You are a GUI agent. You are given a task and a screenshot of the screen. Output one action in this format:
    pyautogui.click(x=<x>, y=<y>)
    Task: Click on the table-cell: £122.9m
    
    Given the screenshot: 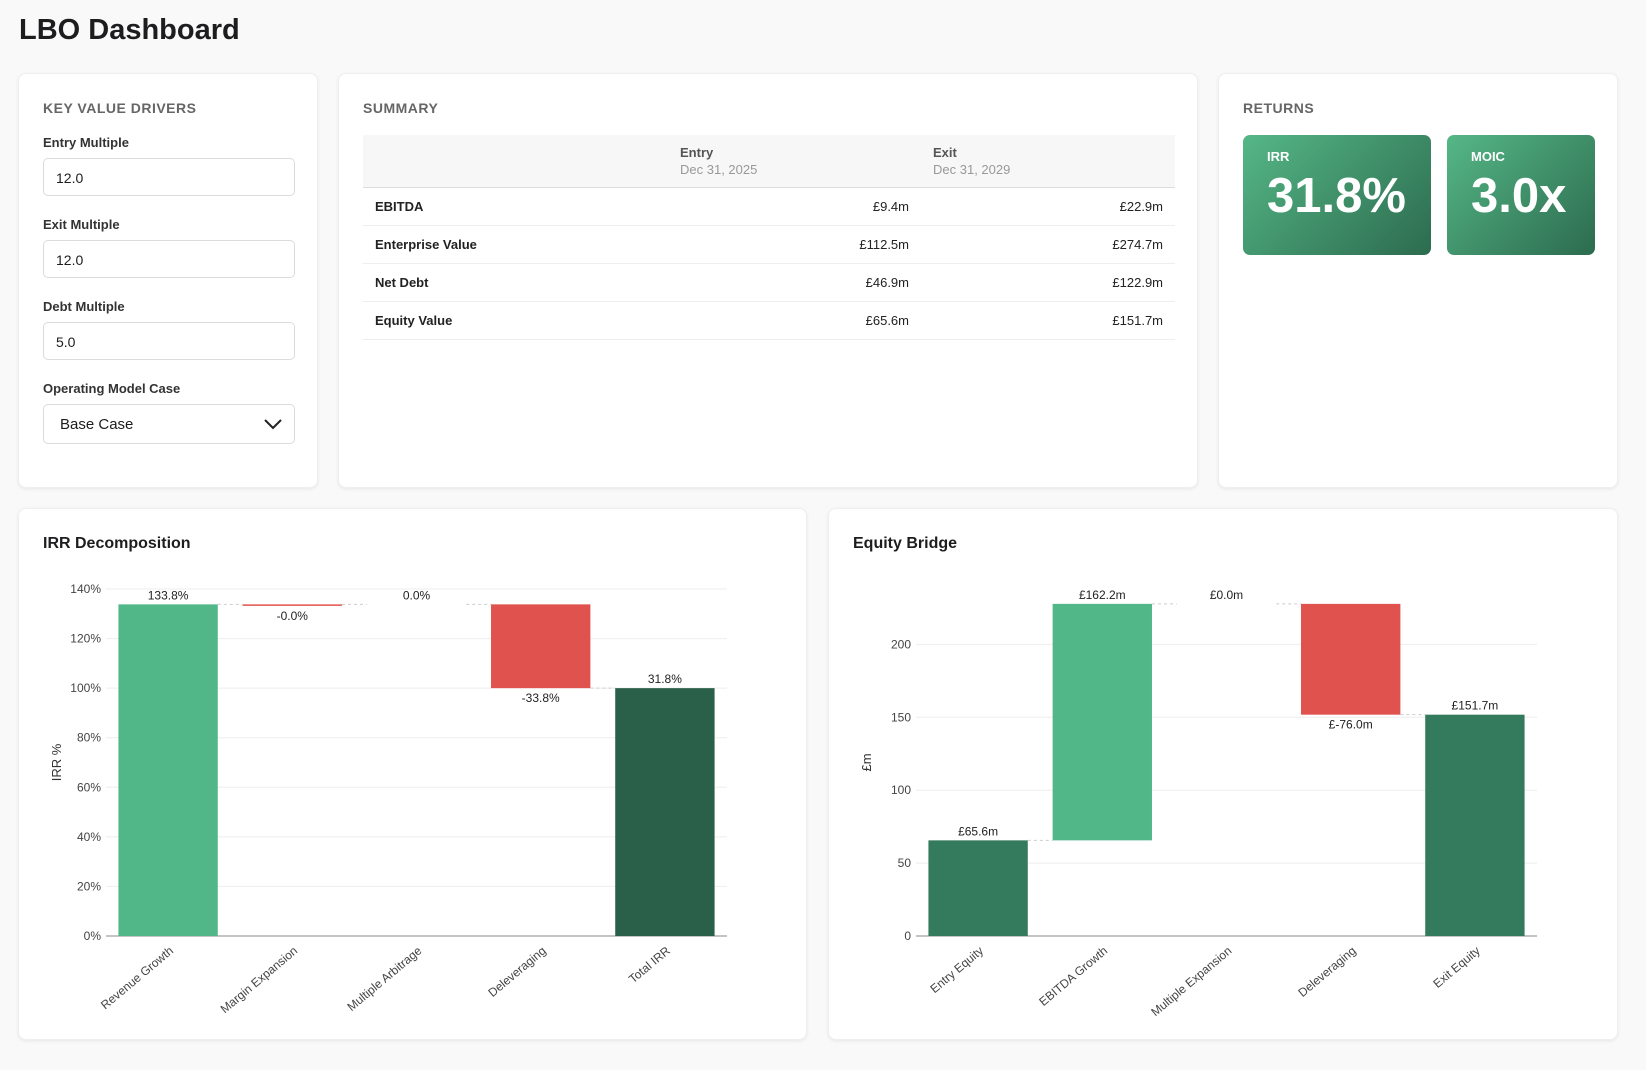 What is the action you would take?
    pyautogui.click(x=1048, y=282)
    